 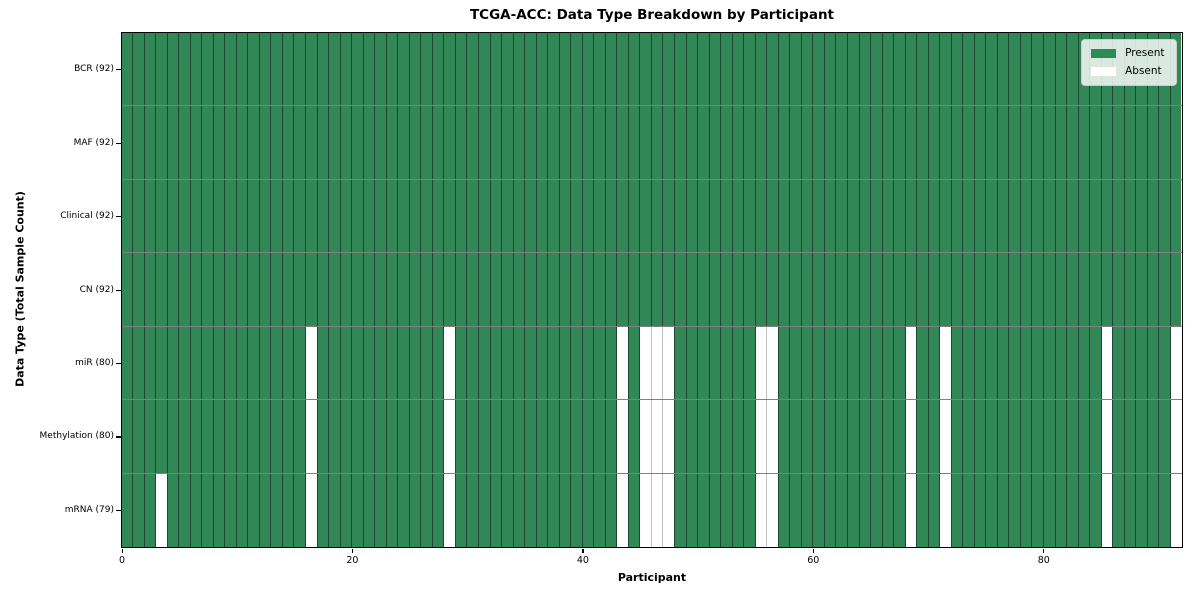 I want to click on y-tick-label: BCR (92), so click(x=94, y=69).